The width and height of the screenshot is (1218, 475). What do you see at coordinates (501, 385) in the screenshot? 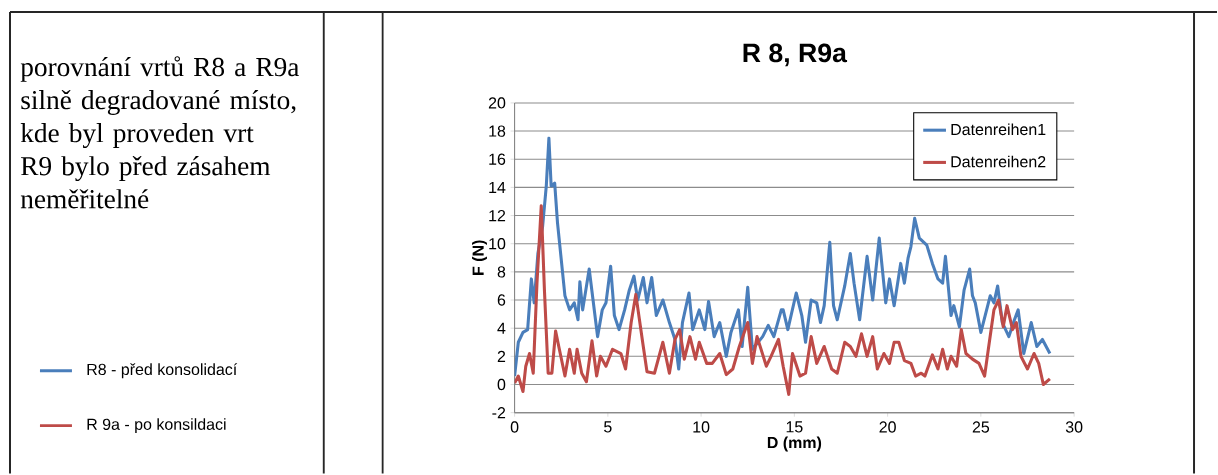
I see `y-tick-label: 0` at bounding box center [501, 385].